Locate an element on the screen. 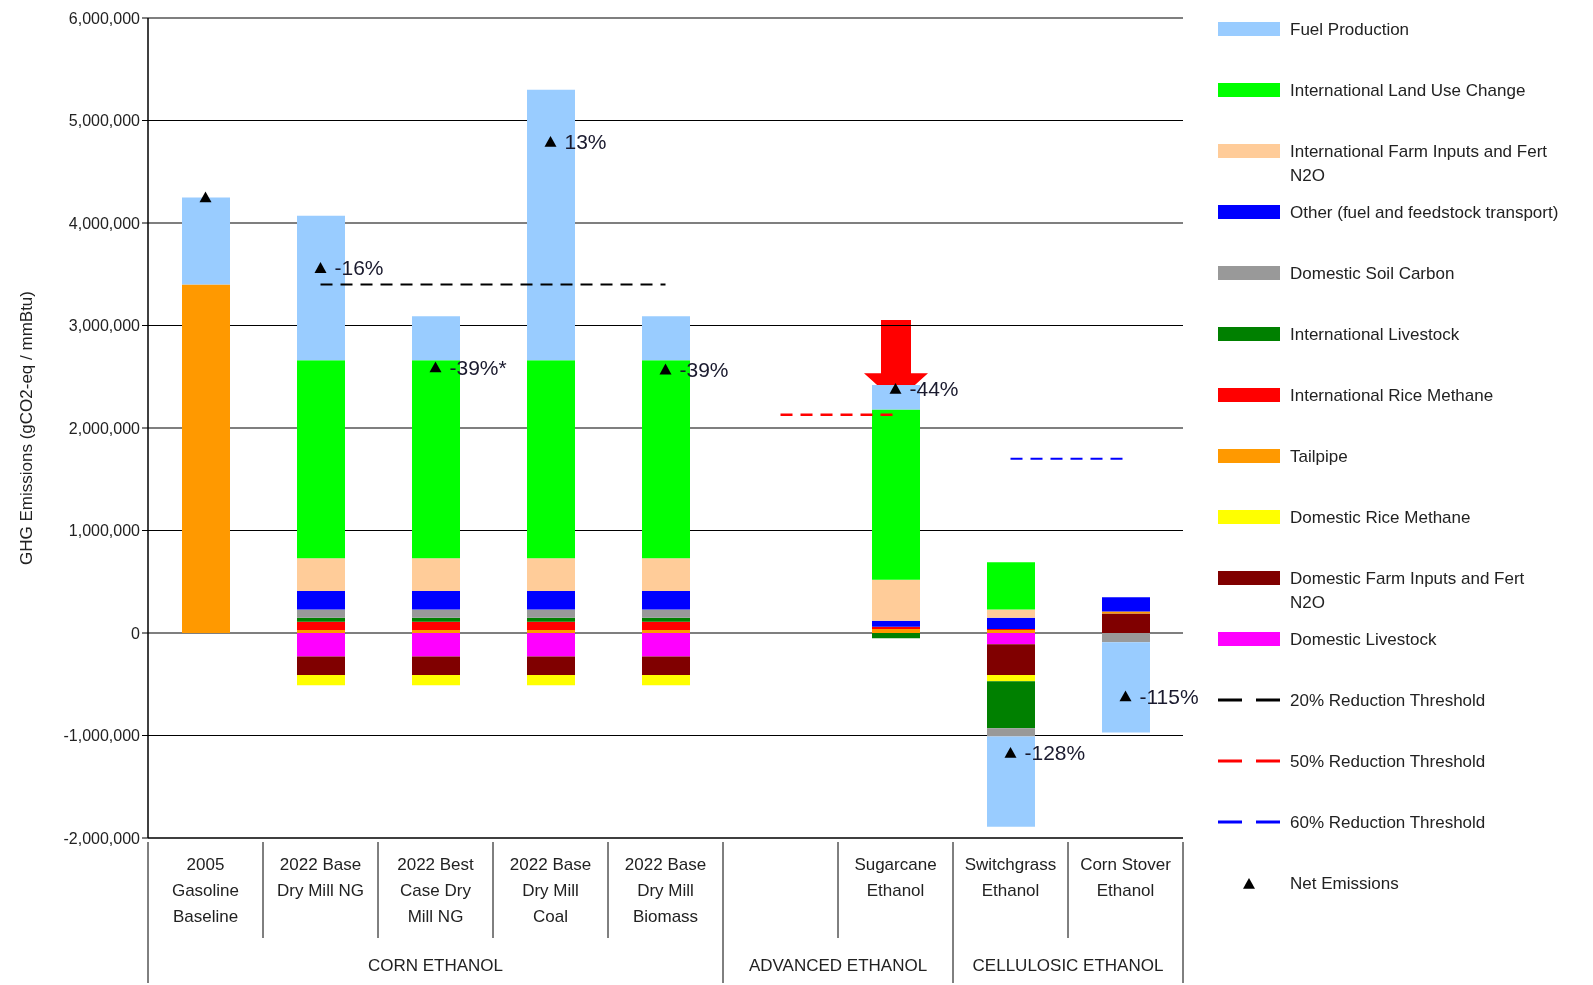 The image size is (1593, 985). y-tick-label: 5,000,000 is located at coordinates (104, 121).